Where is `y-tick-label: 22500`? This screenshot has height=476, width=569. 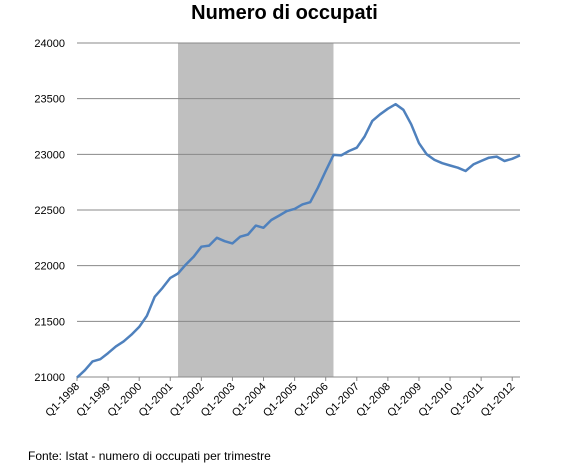
y-tick-label: 22500 is located at coordinates (49, 211).